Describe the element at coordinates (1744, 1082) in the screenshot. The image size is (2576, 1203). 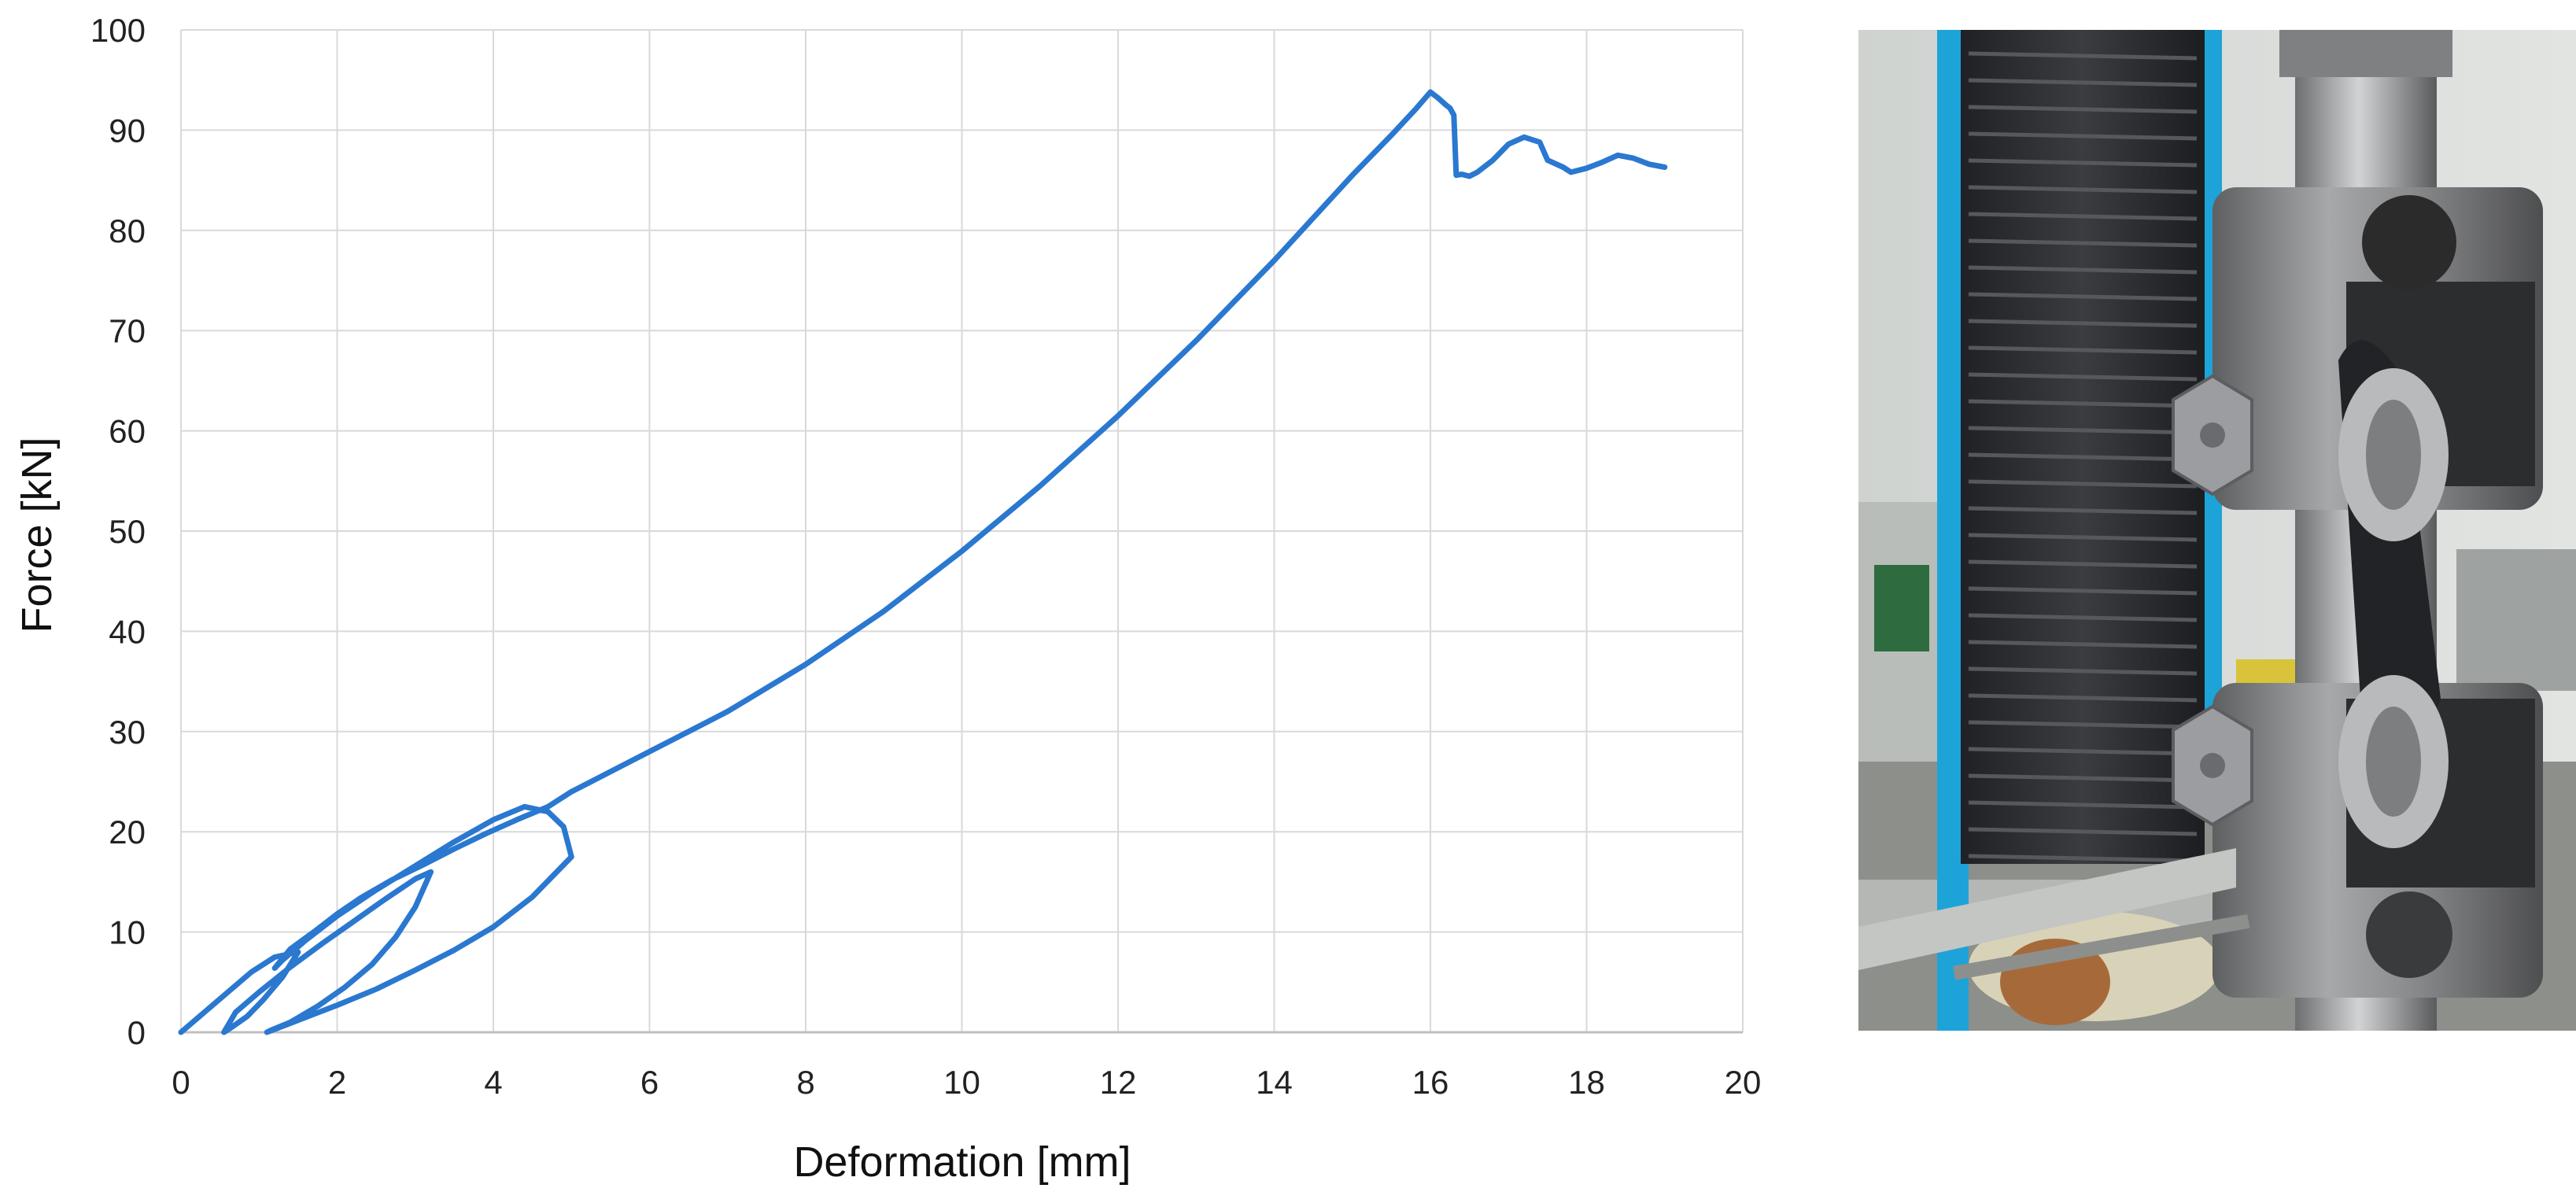
I see `x-tick-label: 20` at that location.